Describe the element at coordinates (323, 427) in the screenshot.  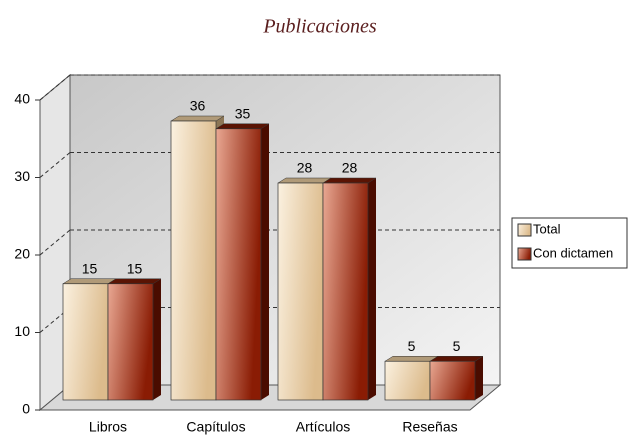
I see `x-tick-label: Artículos` at that location.